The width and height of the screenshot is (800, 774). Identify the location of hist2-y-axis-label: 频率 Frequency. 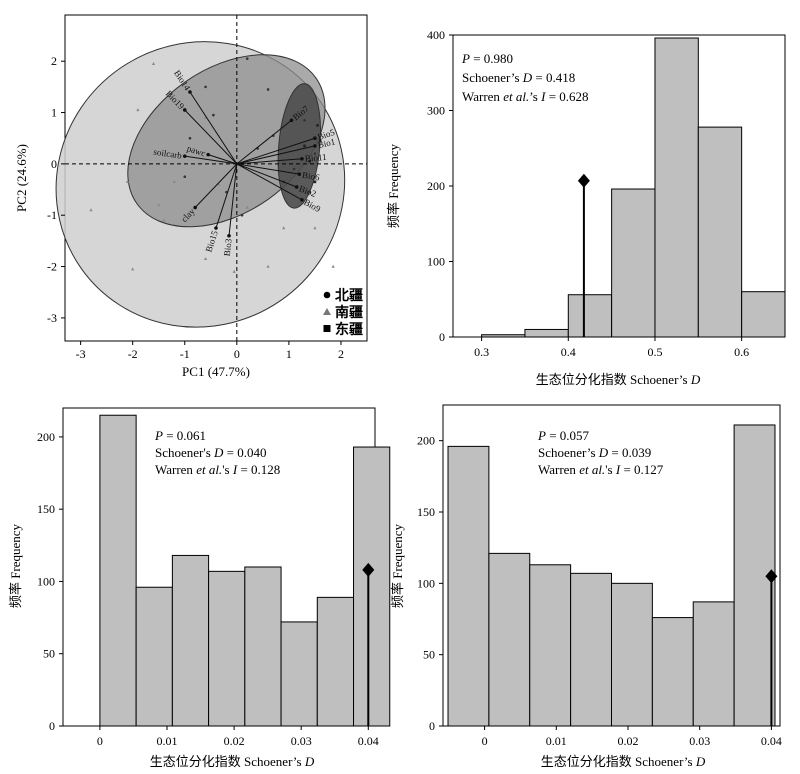
(15, 565).